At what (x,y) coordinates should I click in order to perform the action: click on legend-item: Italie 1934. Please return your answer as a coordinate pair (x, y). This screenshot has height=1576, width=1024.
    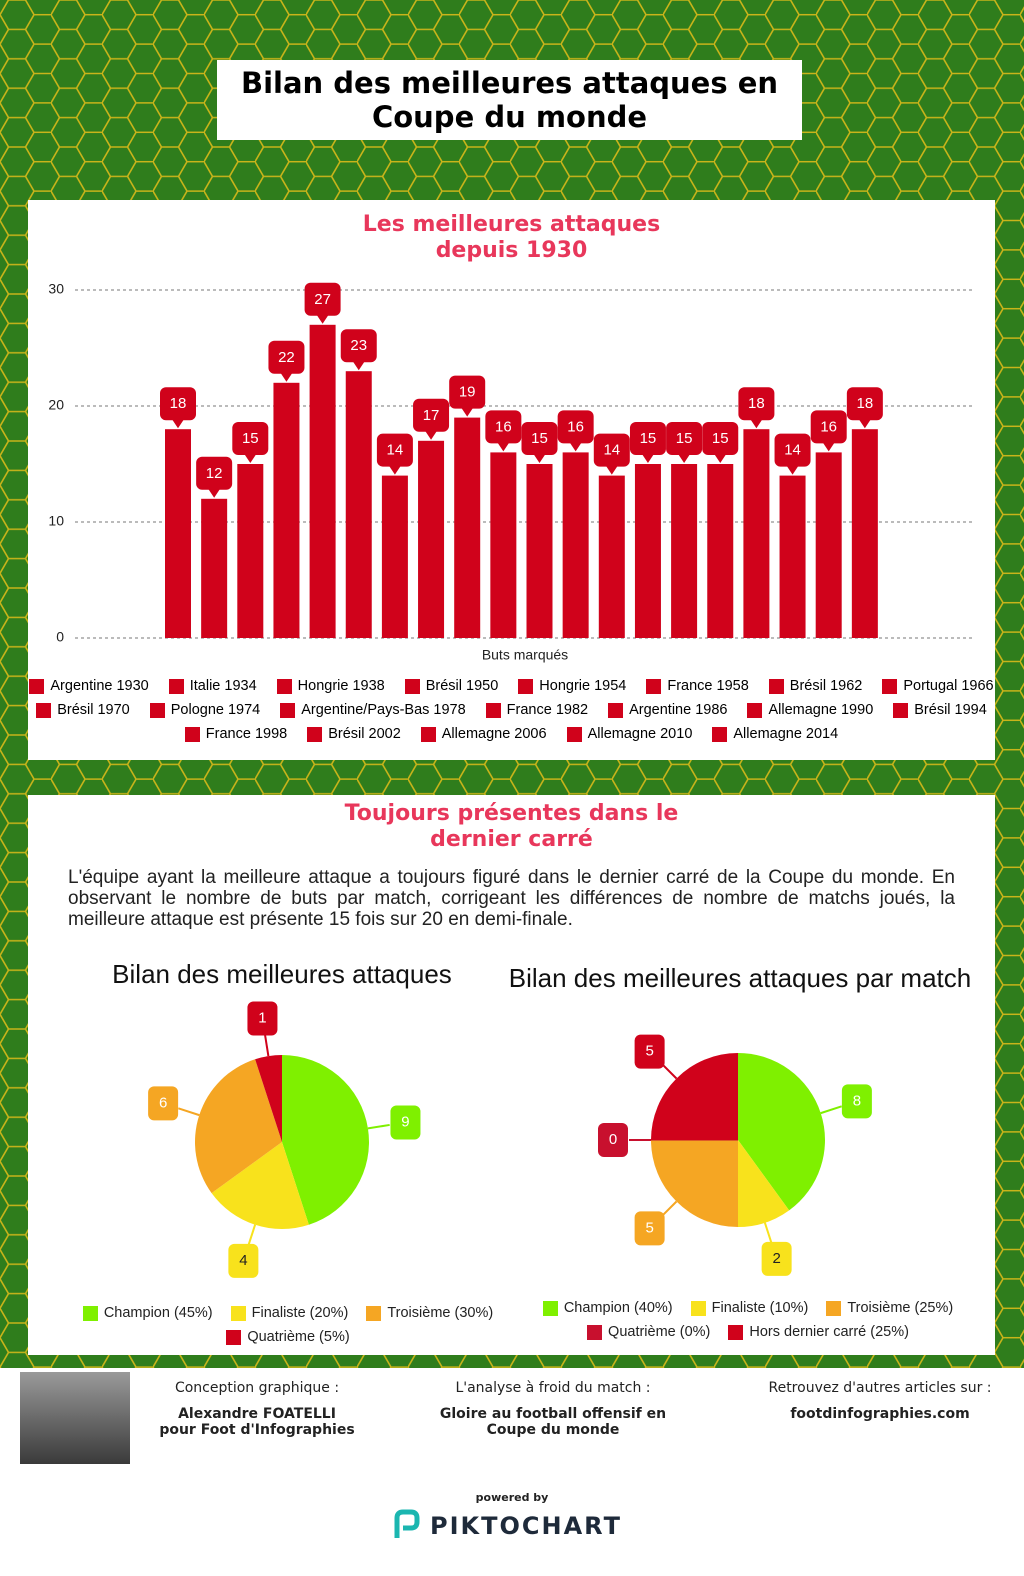
    Looking at the image, I should click on (212, 686).